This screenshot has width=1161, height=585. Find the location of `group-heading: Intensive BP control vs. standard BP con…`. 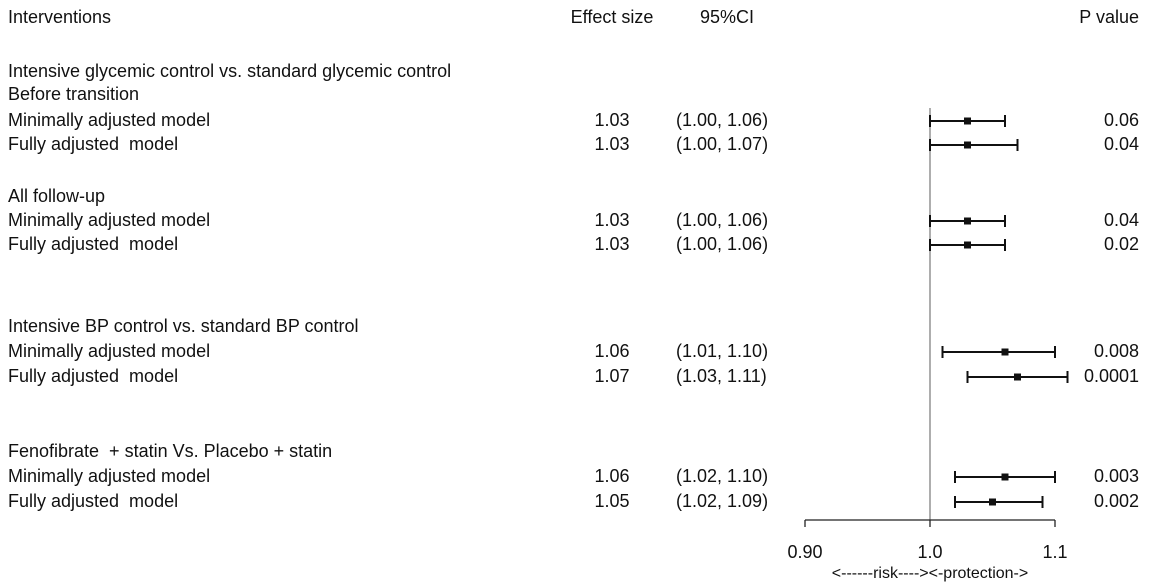

group-heading: Intensive BP control vs. standard BP con… is located at coordinates (183, 326).